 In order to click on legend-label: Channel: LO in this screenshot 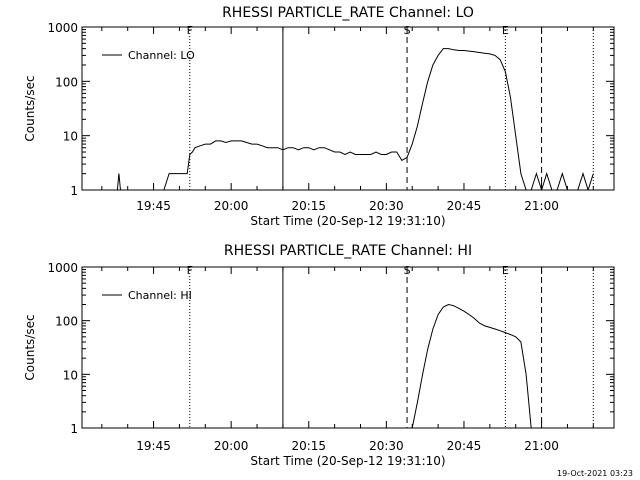, I will do `click(161, 55)`.